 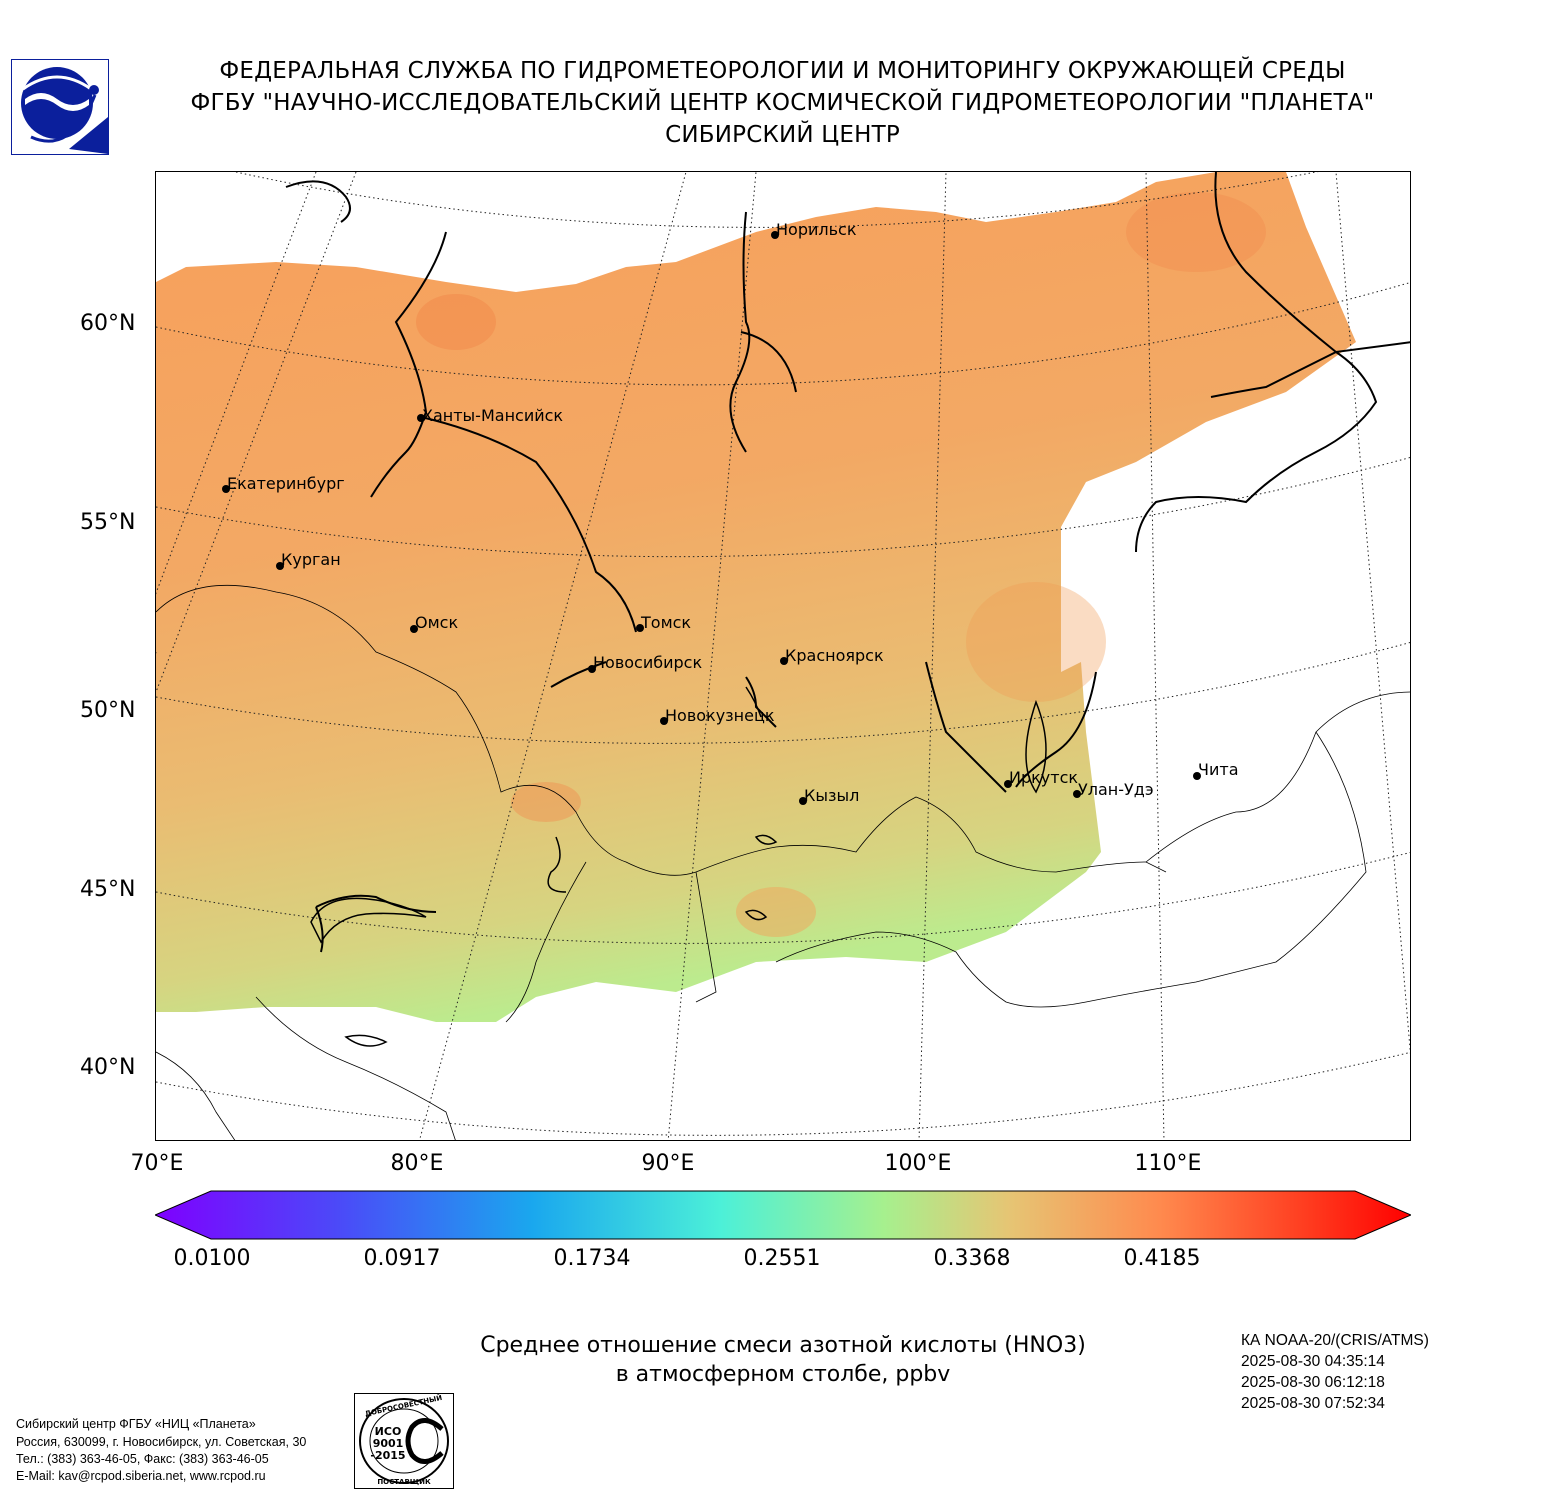 I want to click on city-label-kyzyl: Кызыл, so click(x=831, y=795).